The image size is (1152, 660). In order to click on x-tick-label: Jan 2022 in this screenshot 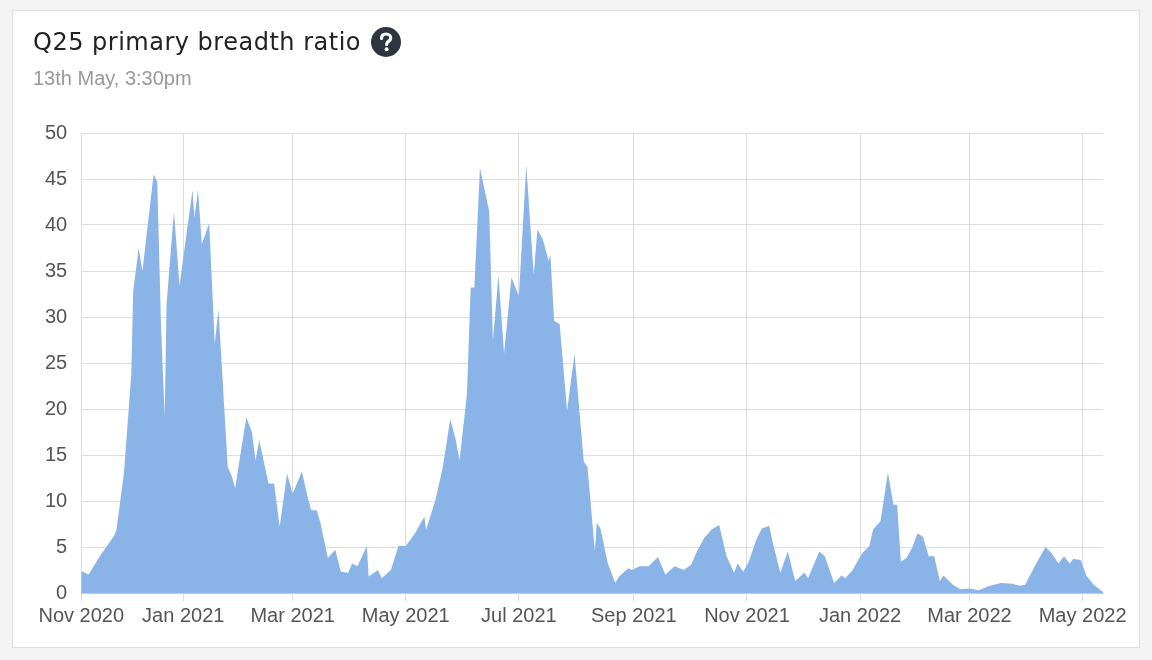, I will do `click(860, 614)`.